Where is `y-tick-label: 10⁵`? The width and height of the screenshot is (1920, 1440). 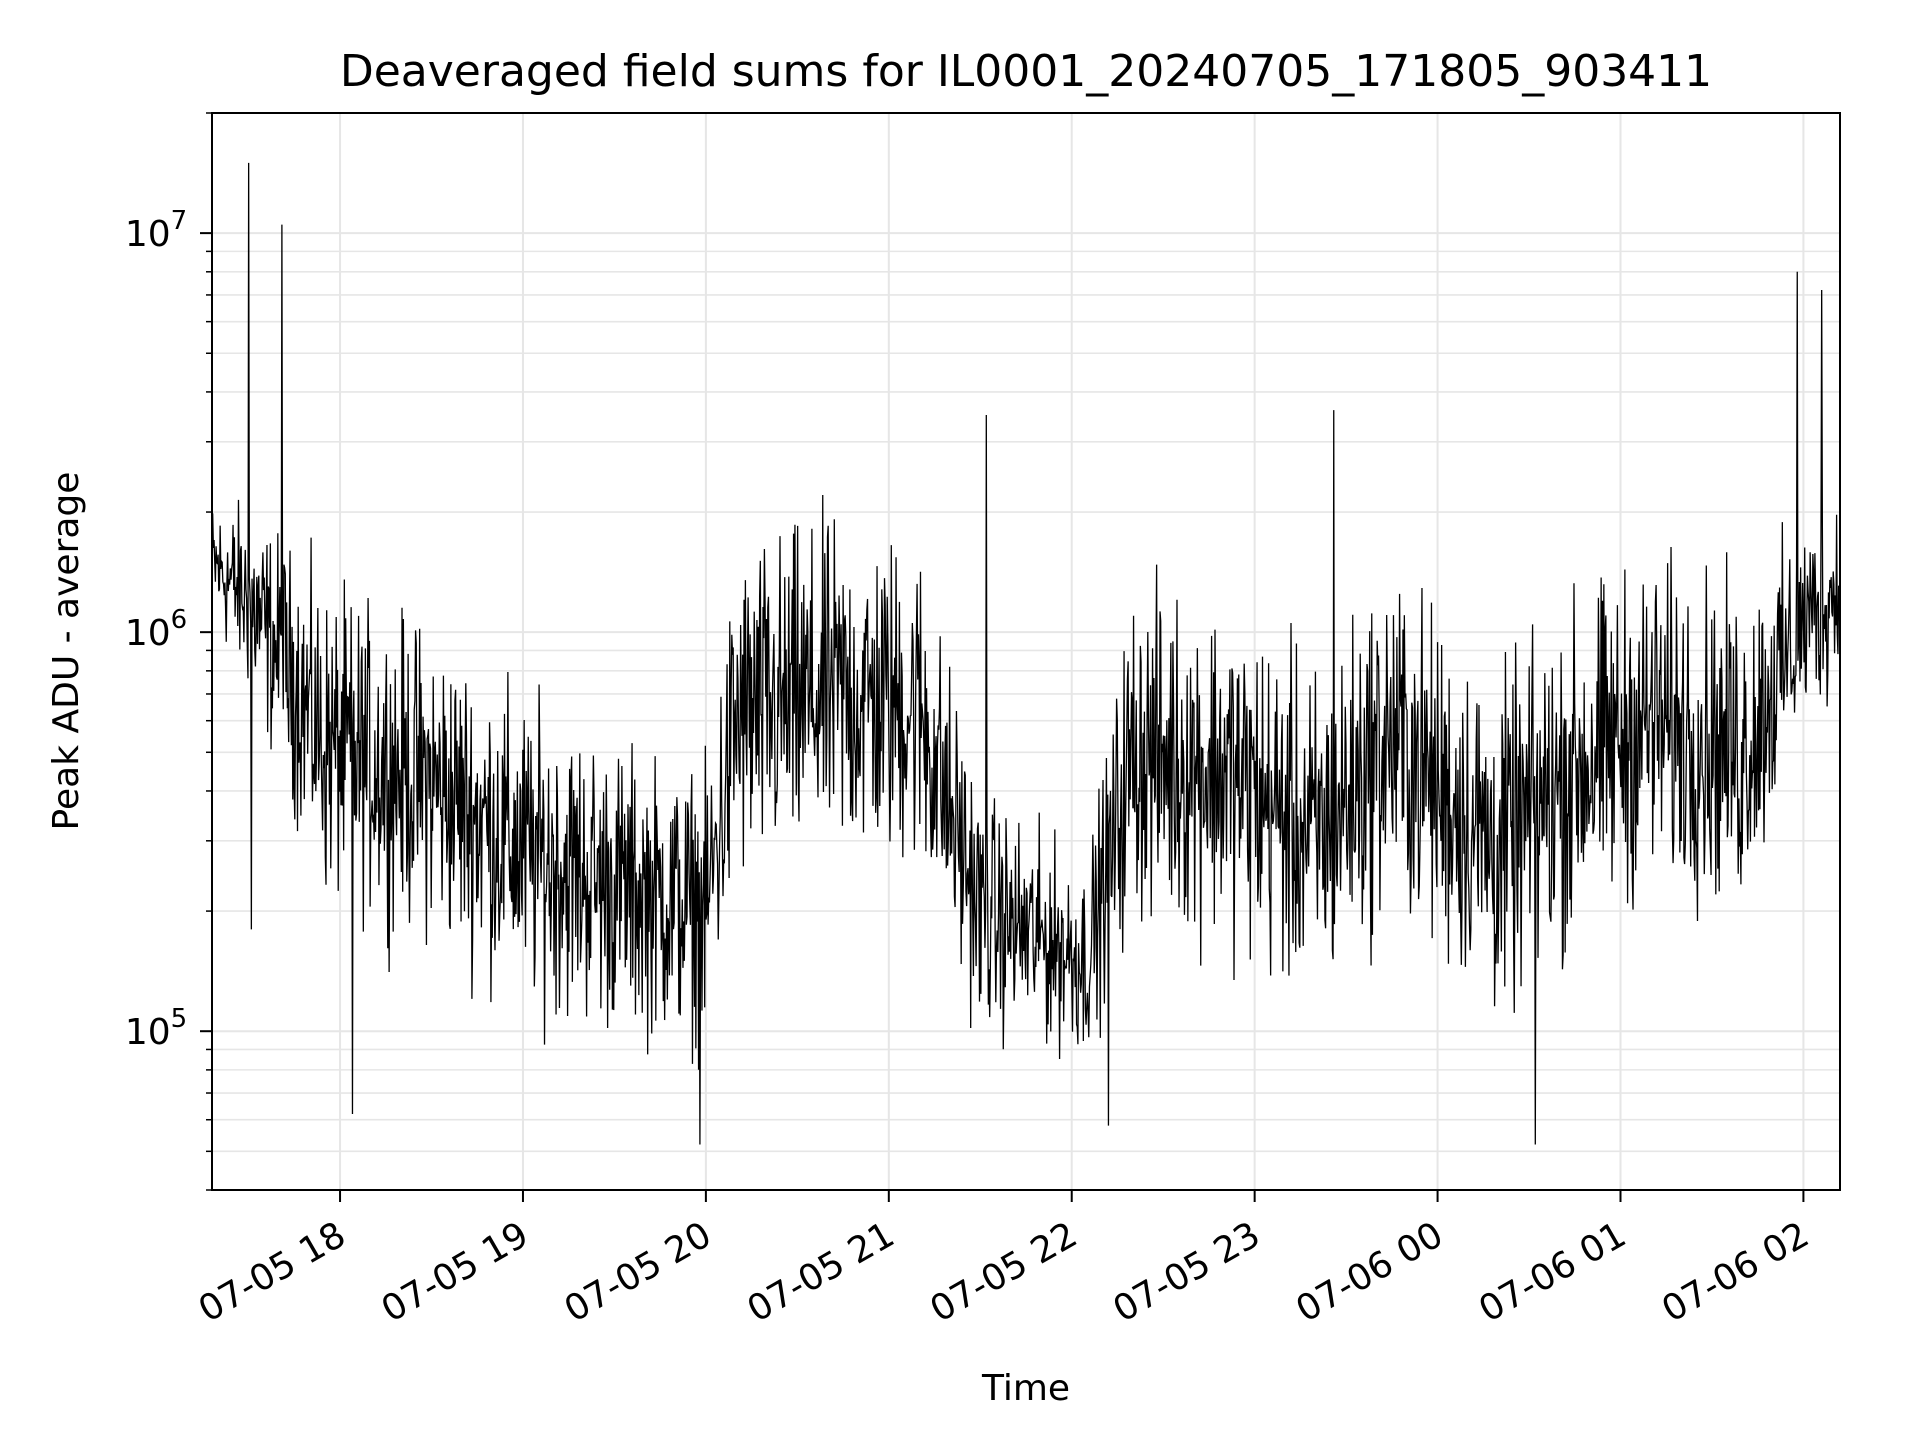
y-tick-label: 10⁵ is located at coordinates (156, 1028).